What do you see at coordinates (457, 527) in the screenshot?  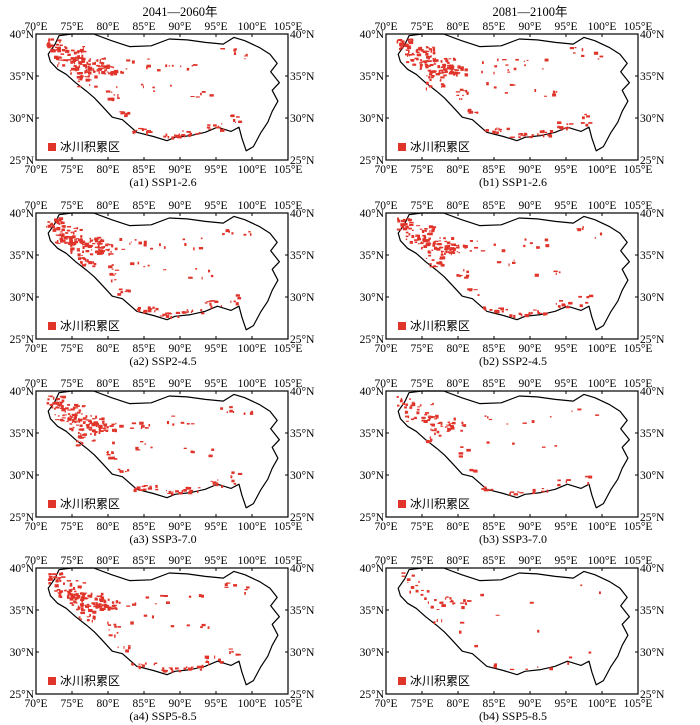 I see `x-tick-label-bottom: 80°E` at bounding box center [457, 527].